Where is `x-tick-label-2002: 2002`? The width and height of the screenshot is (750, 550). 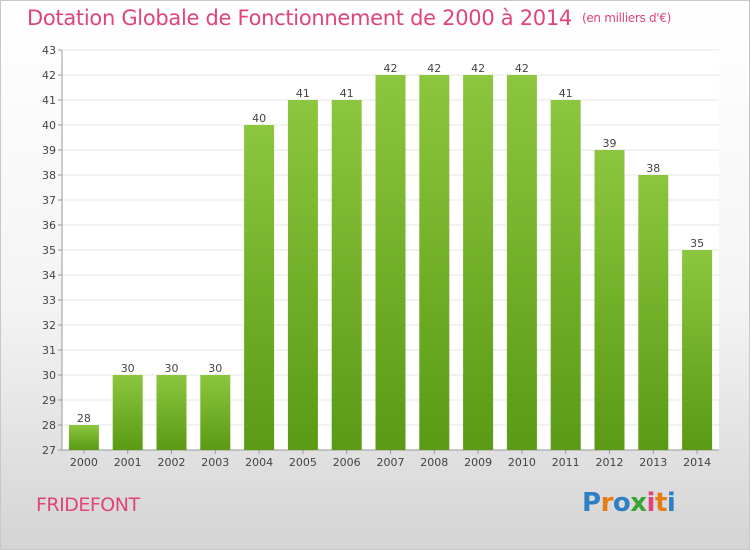
x-tick-label-2002: 2002 is located at coordinates (172, 462).